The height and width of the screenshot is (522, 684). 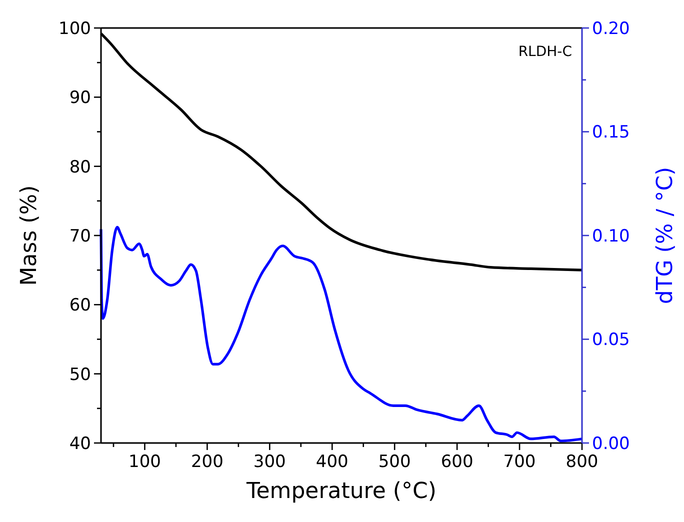 I want to click on y2-tick-label: 0.20, so click(x=611, y=28).